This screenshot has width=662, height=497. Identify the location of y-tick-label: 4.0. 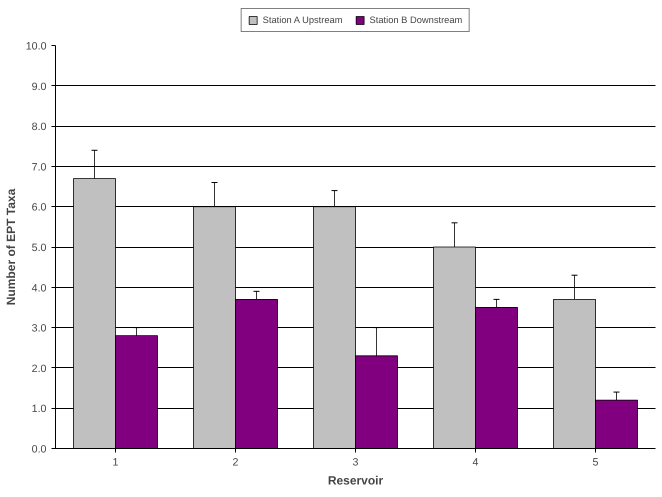
(39, 288).